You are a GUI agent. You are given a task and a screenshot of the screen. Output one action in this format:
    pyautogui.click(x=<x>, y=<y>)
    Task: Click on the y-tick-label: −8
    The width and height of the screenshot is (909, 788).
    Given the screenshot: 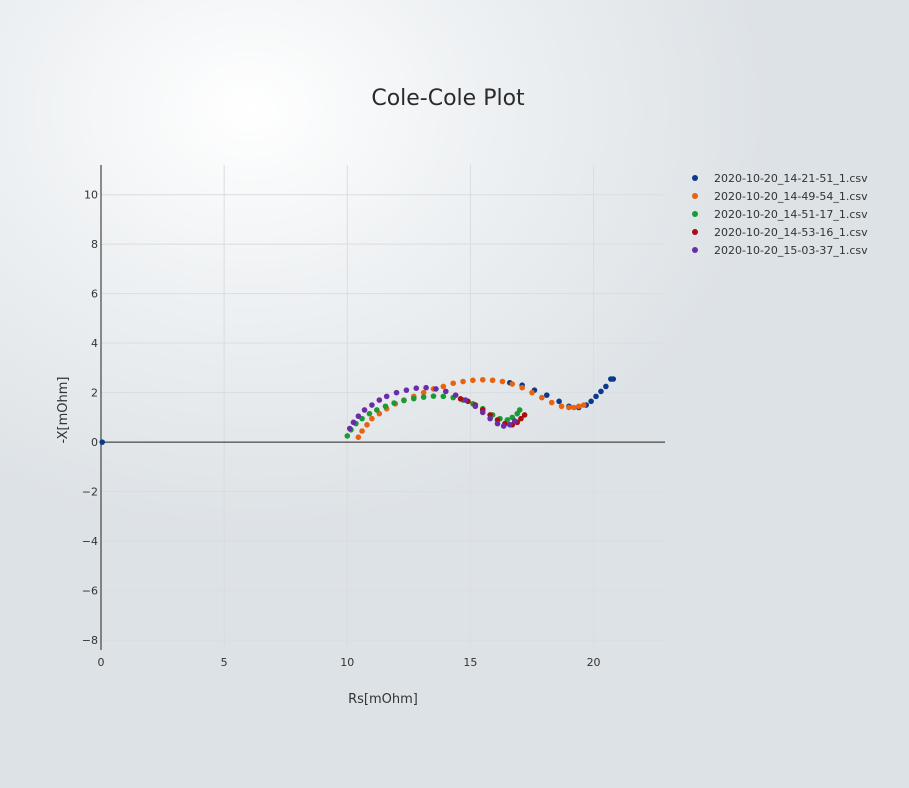 What is the action you would take?
    pyautogui.click(x=90, y=640)
    